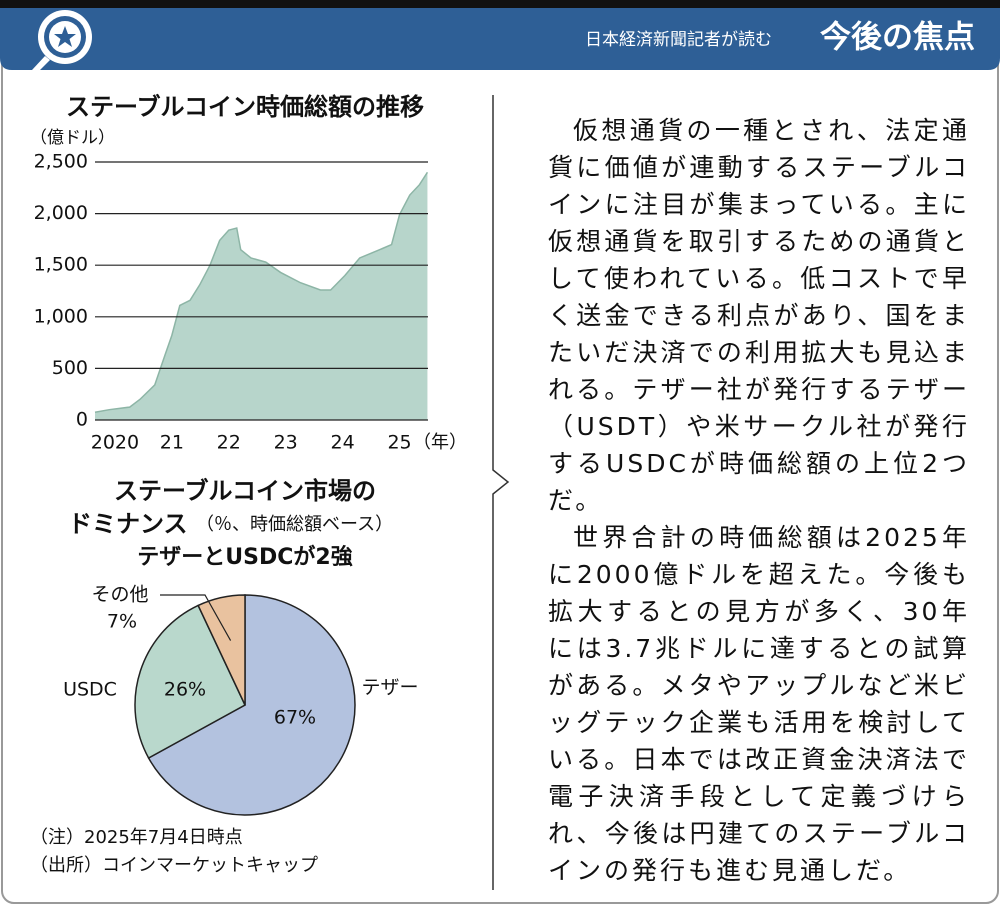 The width and height of the screenshot is (1000, 906). Describe the element at coordinates (61, 265) in the screenshot. I see `y-tick-label: 1,500` at that location.